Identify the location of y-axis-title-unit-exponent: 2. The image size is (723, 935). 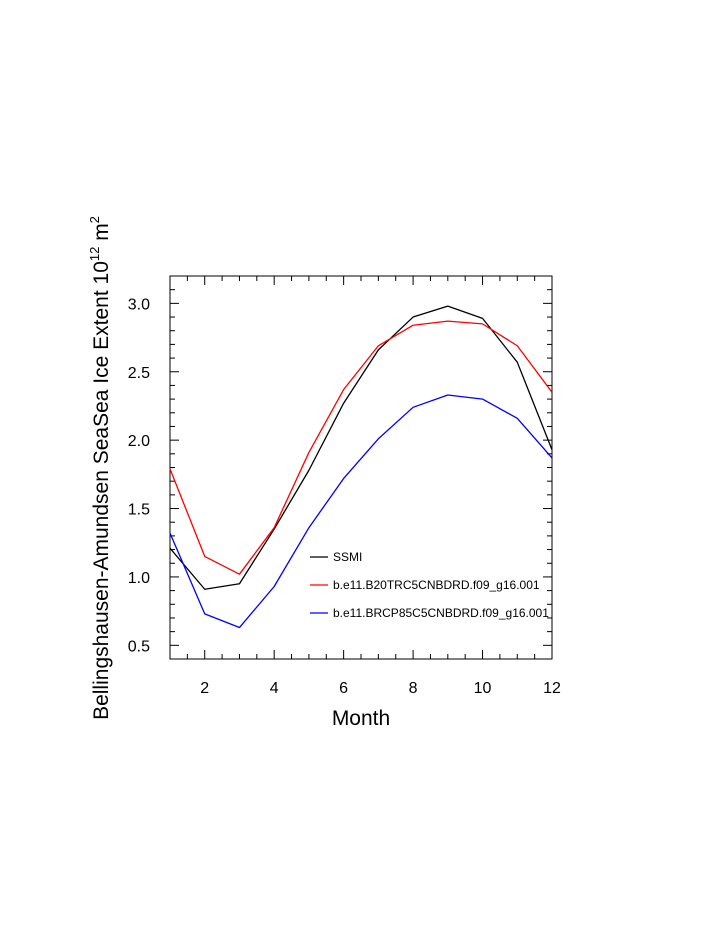
(94, 219).